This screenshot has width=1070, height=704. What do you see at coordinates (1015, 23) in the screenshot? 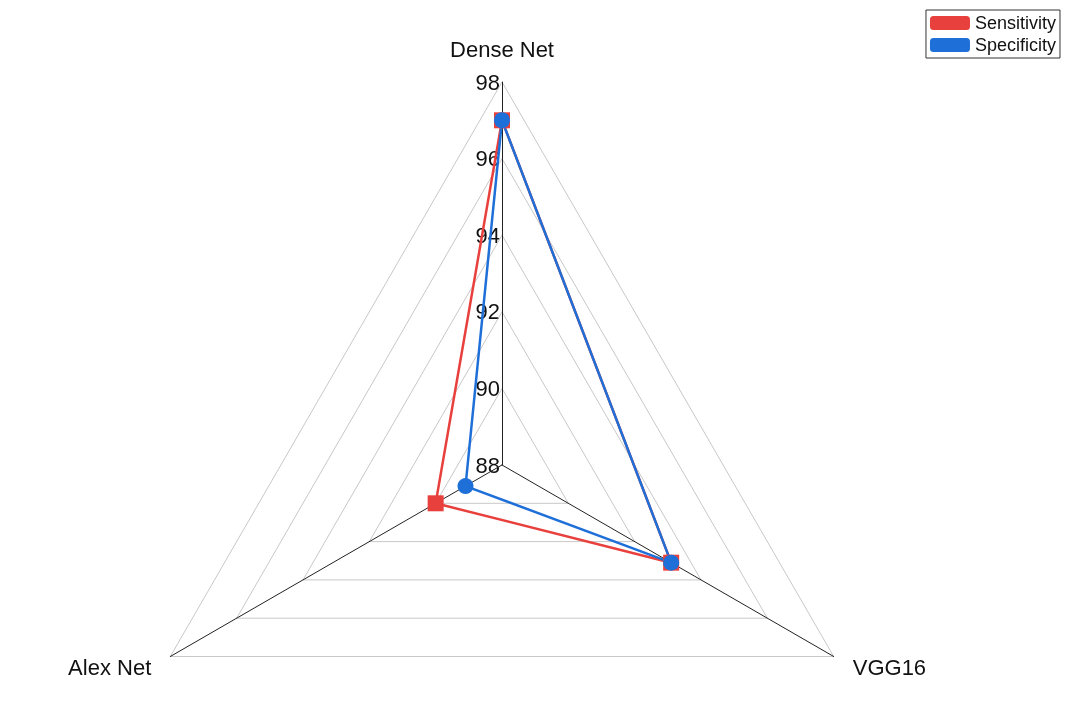
I see `legend-label: Sensitivity` at bounding box center [1015, 23].